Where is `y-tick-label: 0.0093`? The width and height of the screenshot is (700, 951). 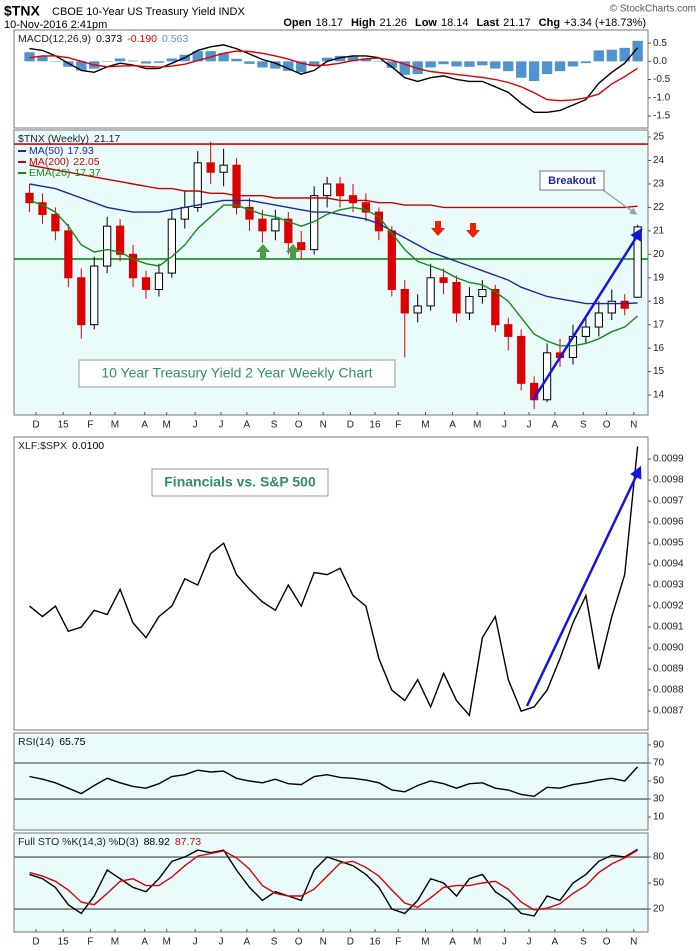
y-tick-label: 0.0093 is located at coordinates (668, 585).